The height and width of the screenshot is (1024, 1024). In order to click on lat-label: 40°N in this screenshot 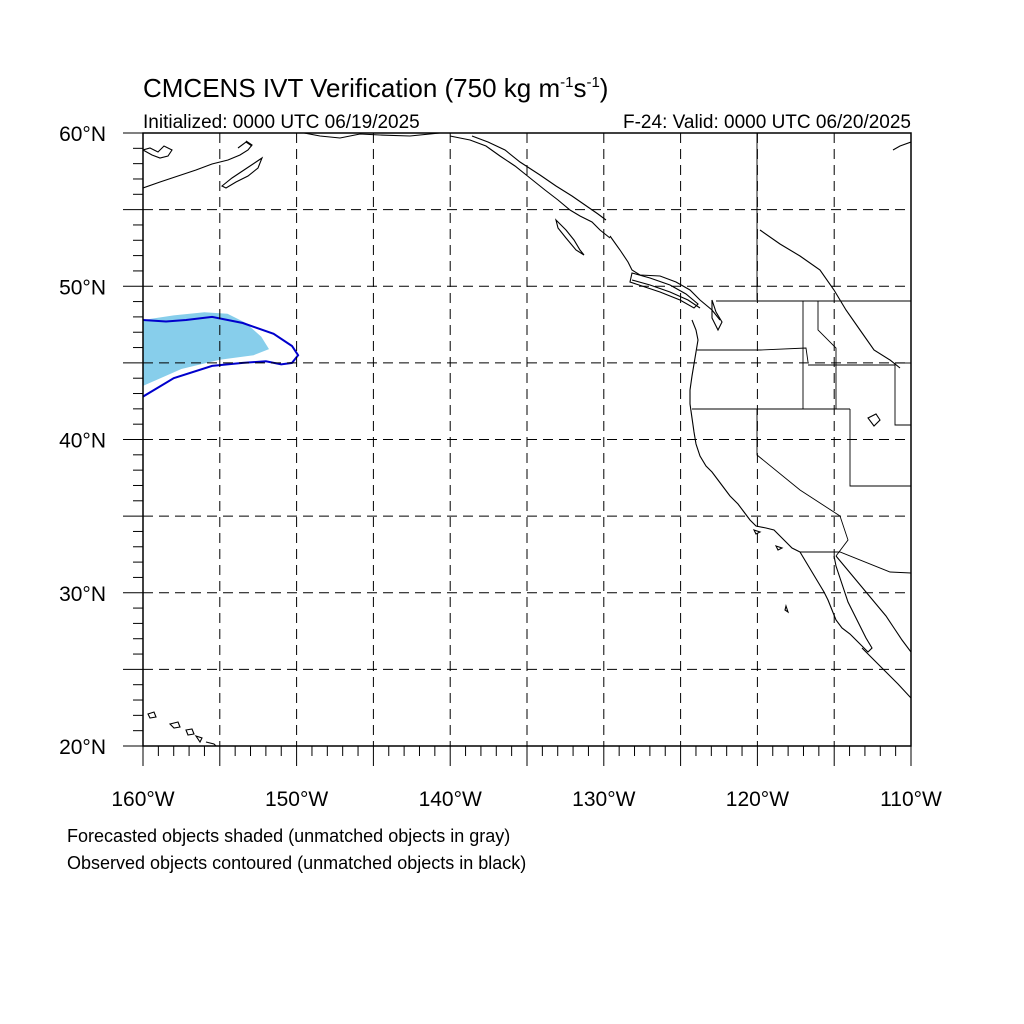, I will do `click(82, 441)`.